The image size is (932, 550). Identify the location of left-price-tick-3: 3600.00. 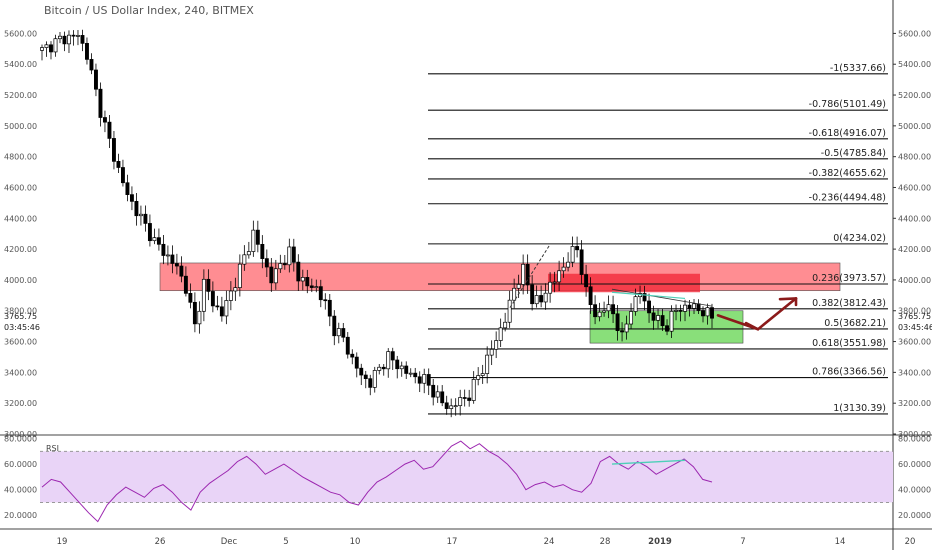
(20, 342).